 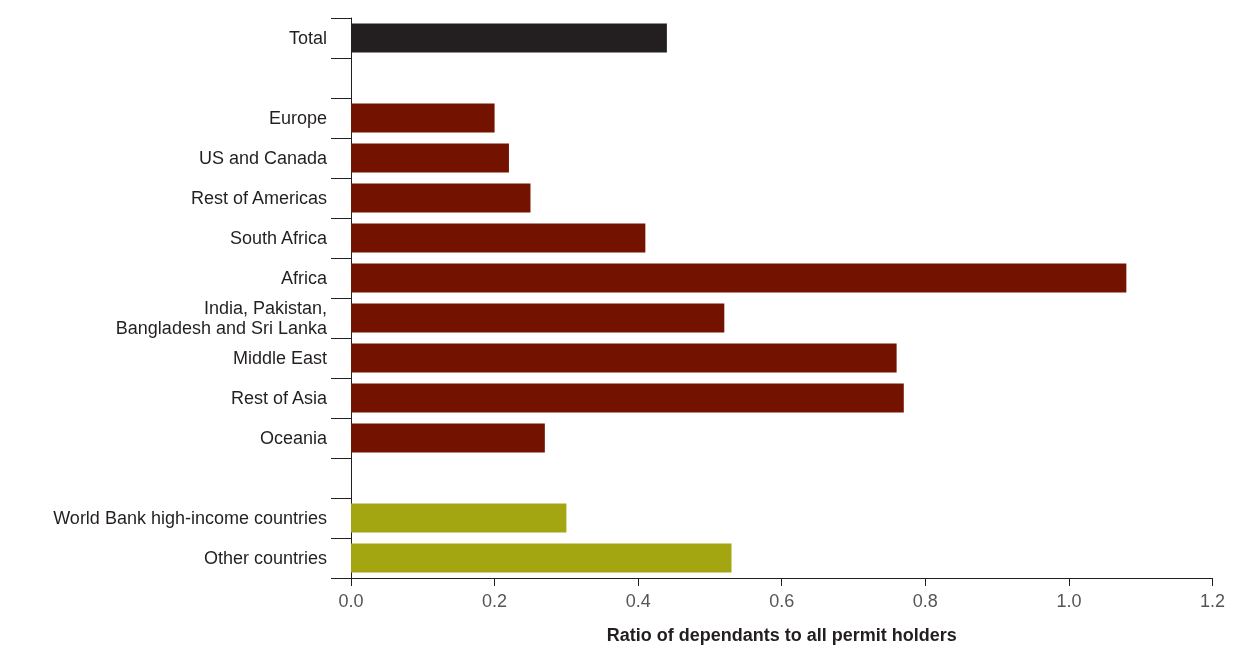 What do you see at coordinates (265, 558) in the screenshot?
I see `y-tick-label: Other countries` at bounding box center [265, 558].